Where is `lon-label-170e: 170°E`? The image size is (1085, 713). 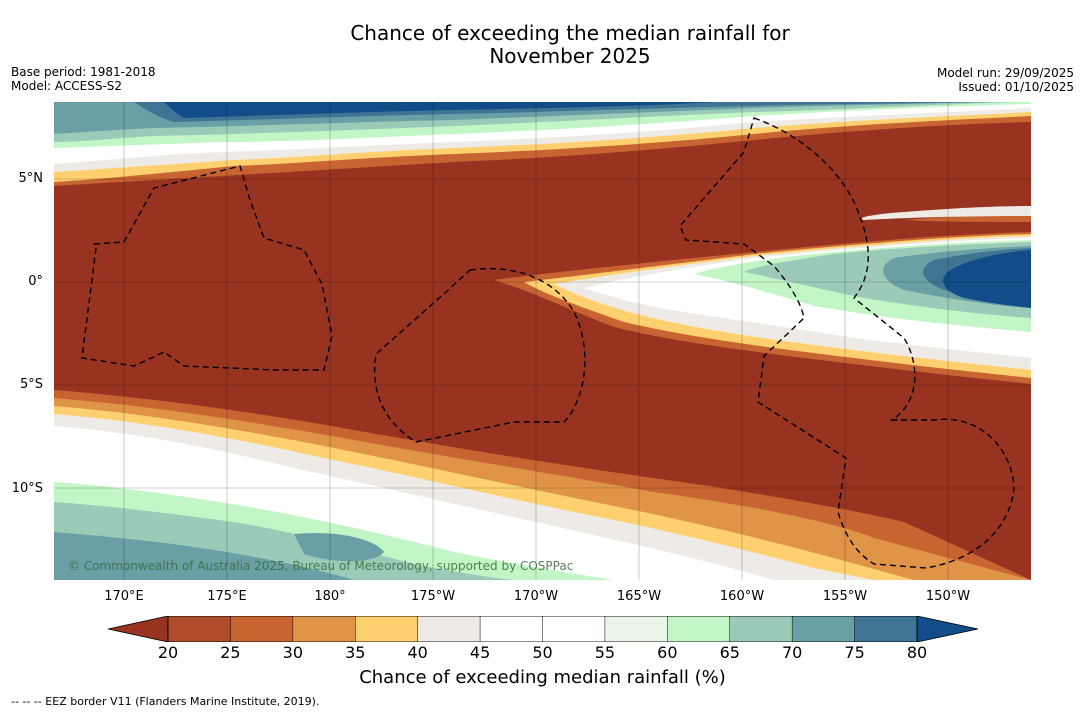
lon-label-170e: 170°E is located at coordinates (124, 596).